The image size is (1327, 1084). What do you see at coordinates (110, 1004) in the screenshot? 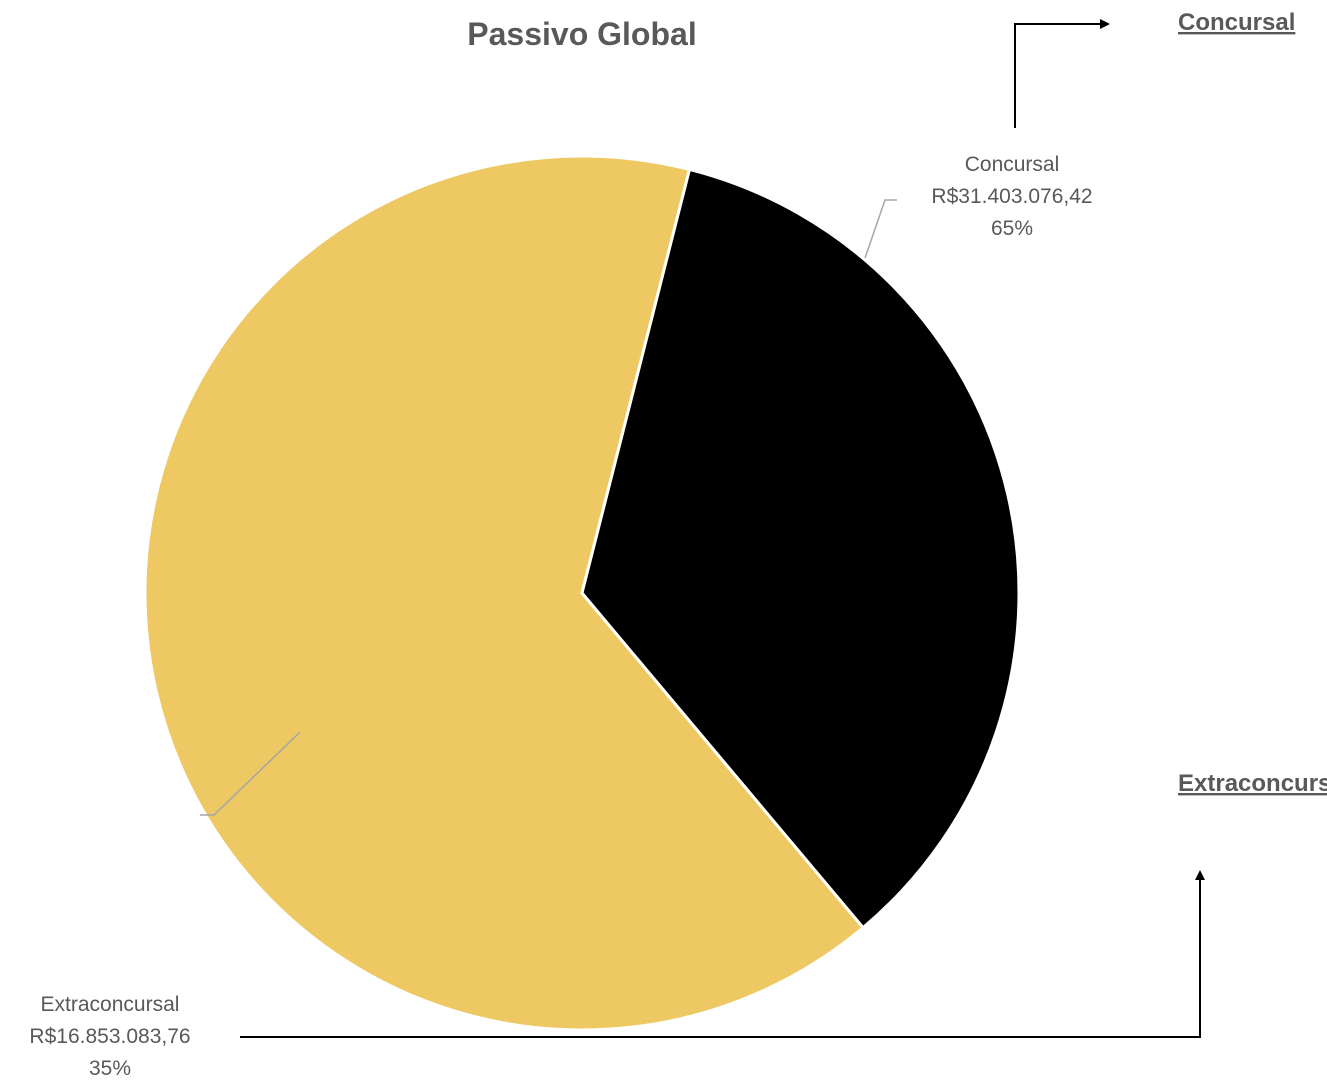
I see `extraconcursal-label-name: Extraconcursal` at bounding box center [110, 1004].